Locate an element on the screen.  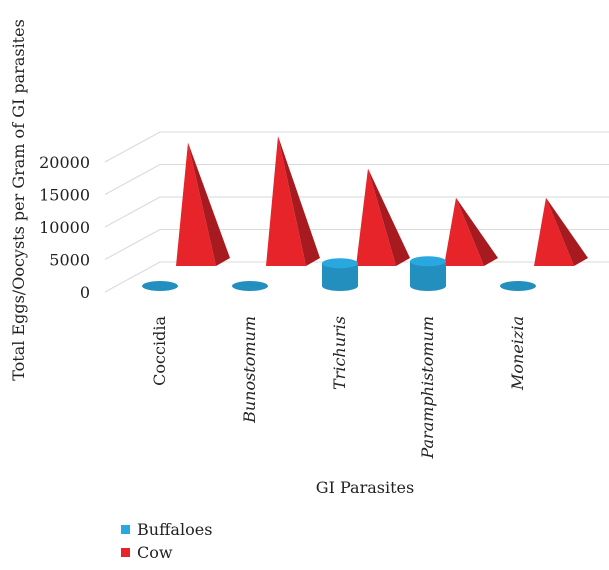
y-axis-ticks: 0 5000 10000 15000 20000 is located at coordinates (64, 227).